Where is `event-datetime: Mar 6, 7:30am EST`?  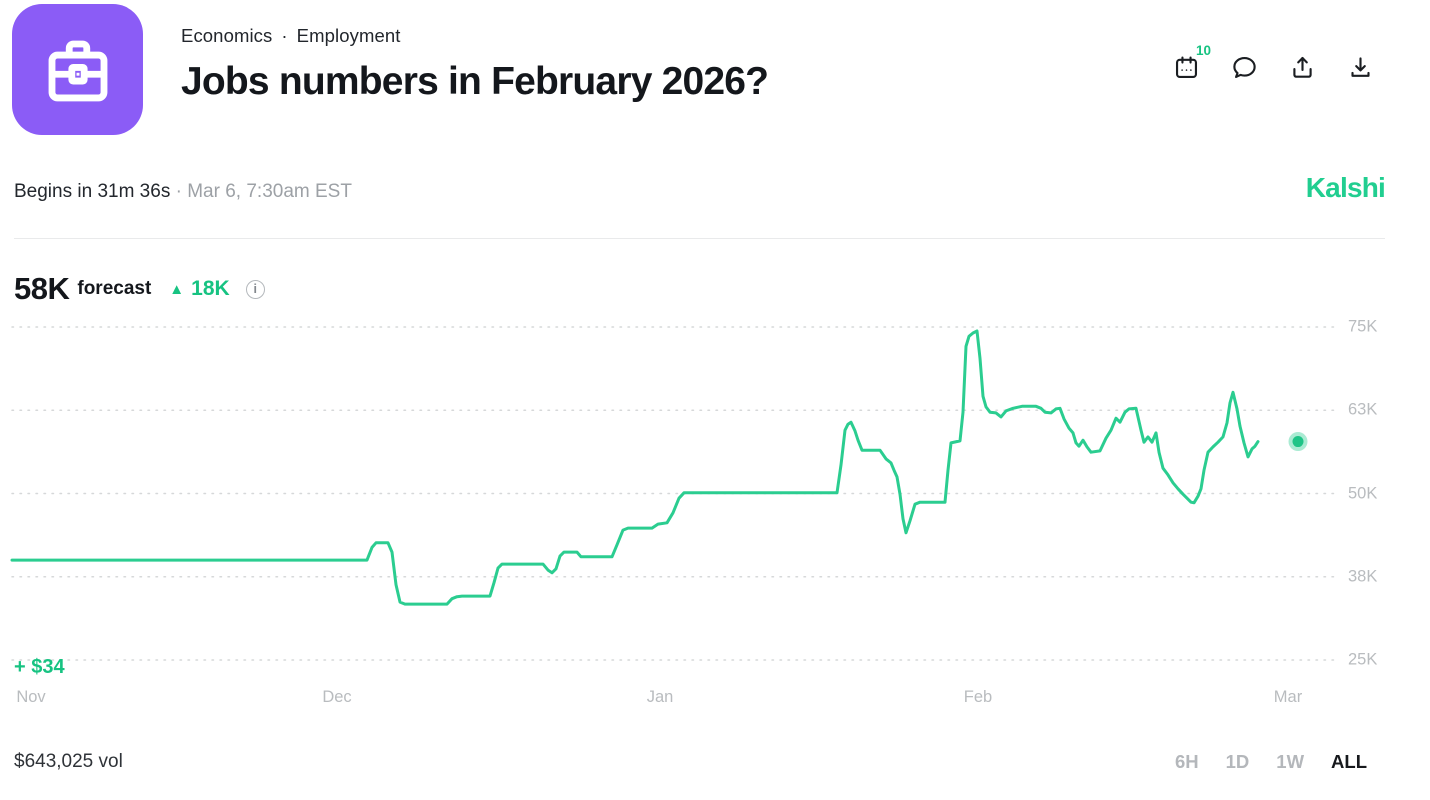
event-datetime: Mar 6, 7:30am EST is located at coordinates (269, 191).